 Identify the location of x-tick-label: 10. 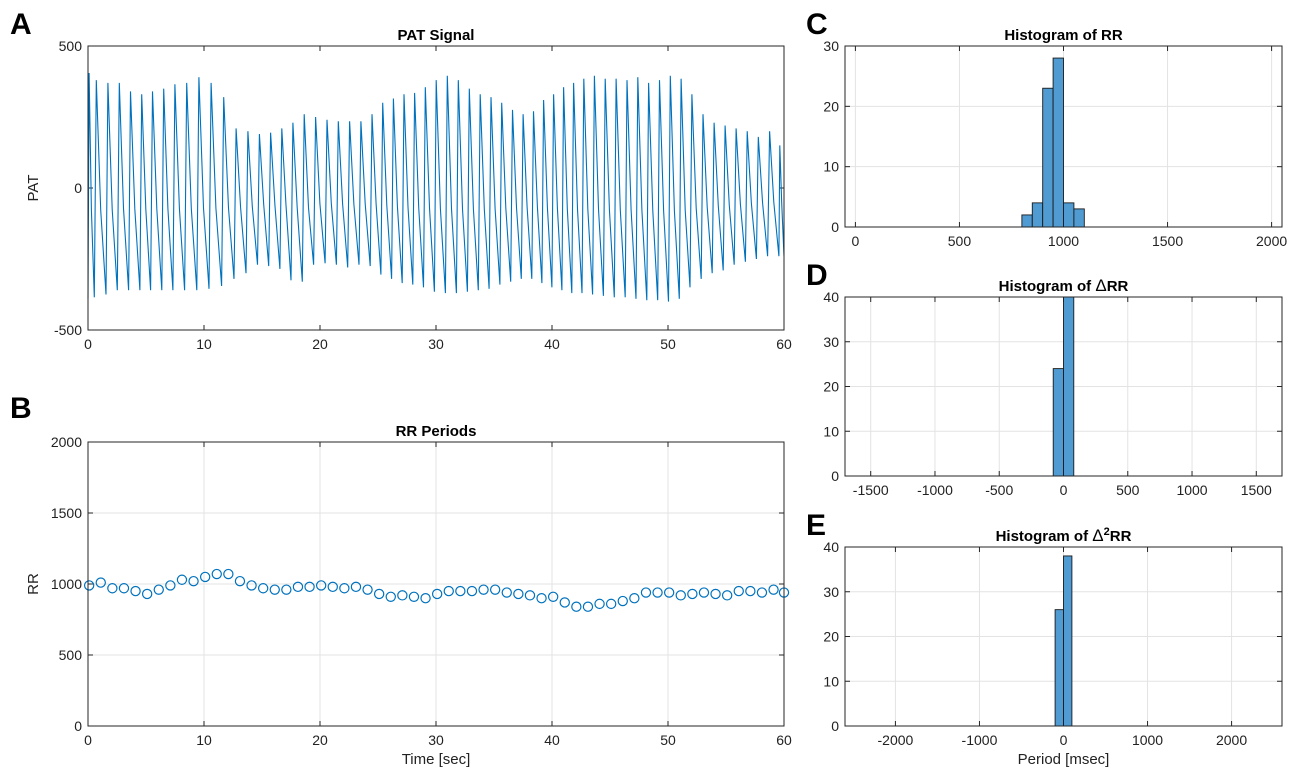
(204, 344).